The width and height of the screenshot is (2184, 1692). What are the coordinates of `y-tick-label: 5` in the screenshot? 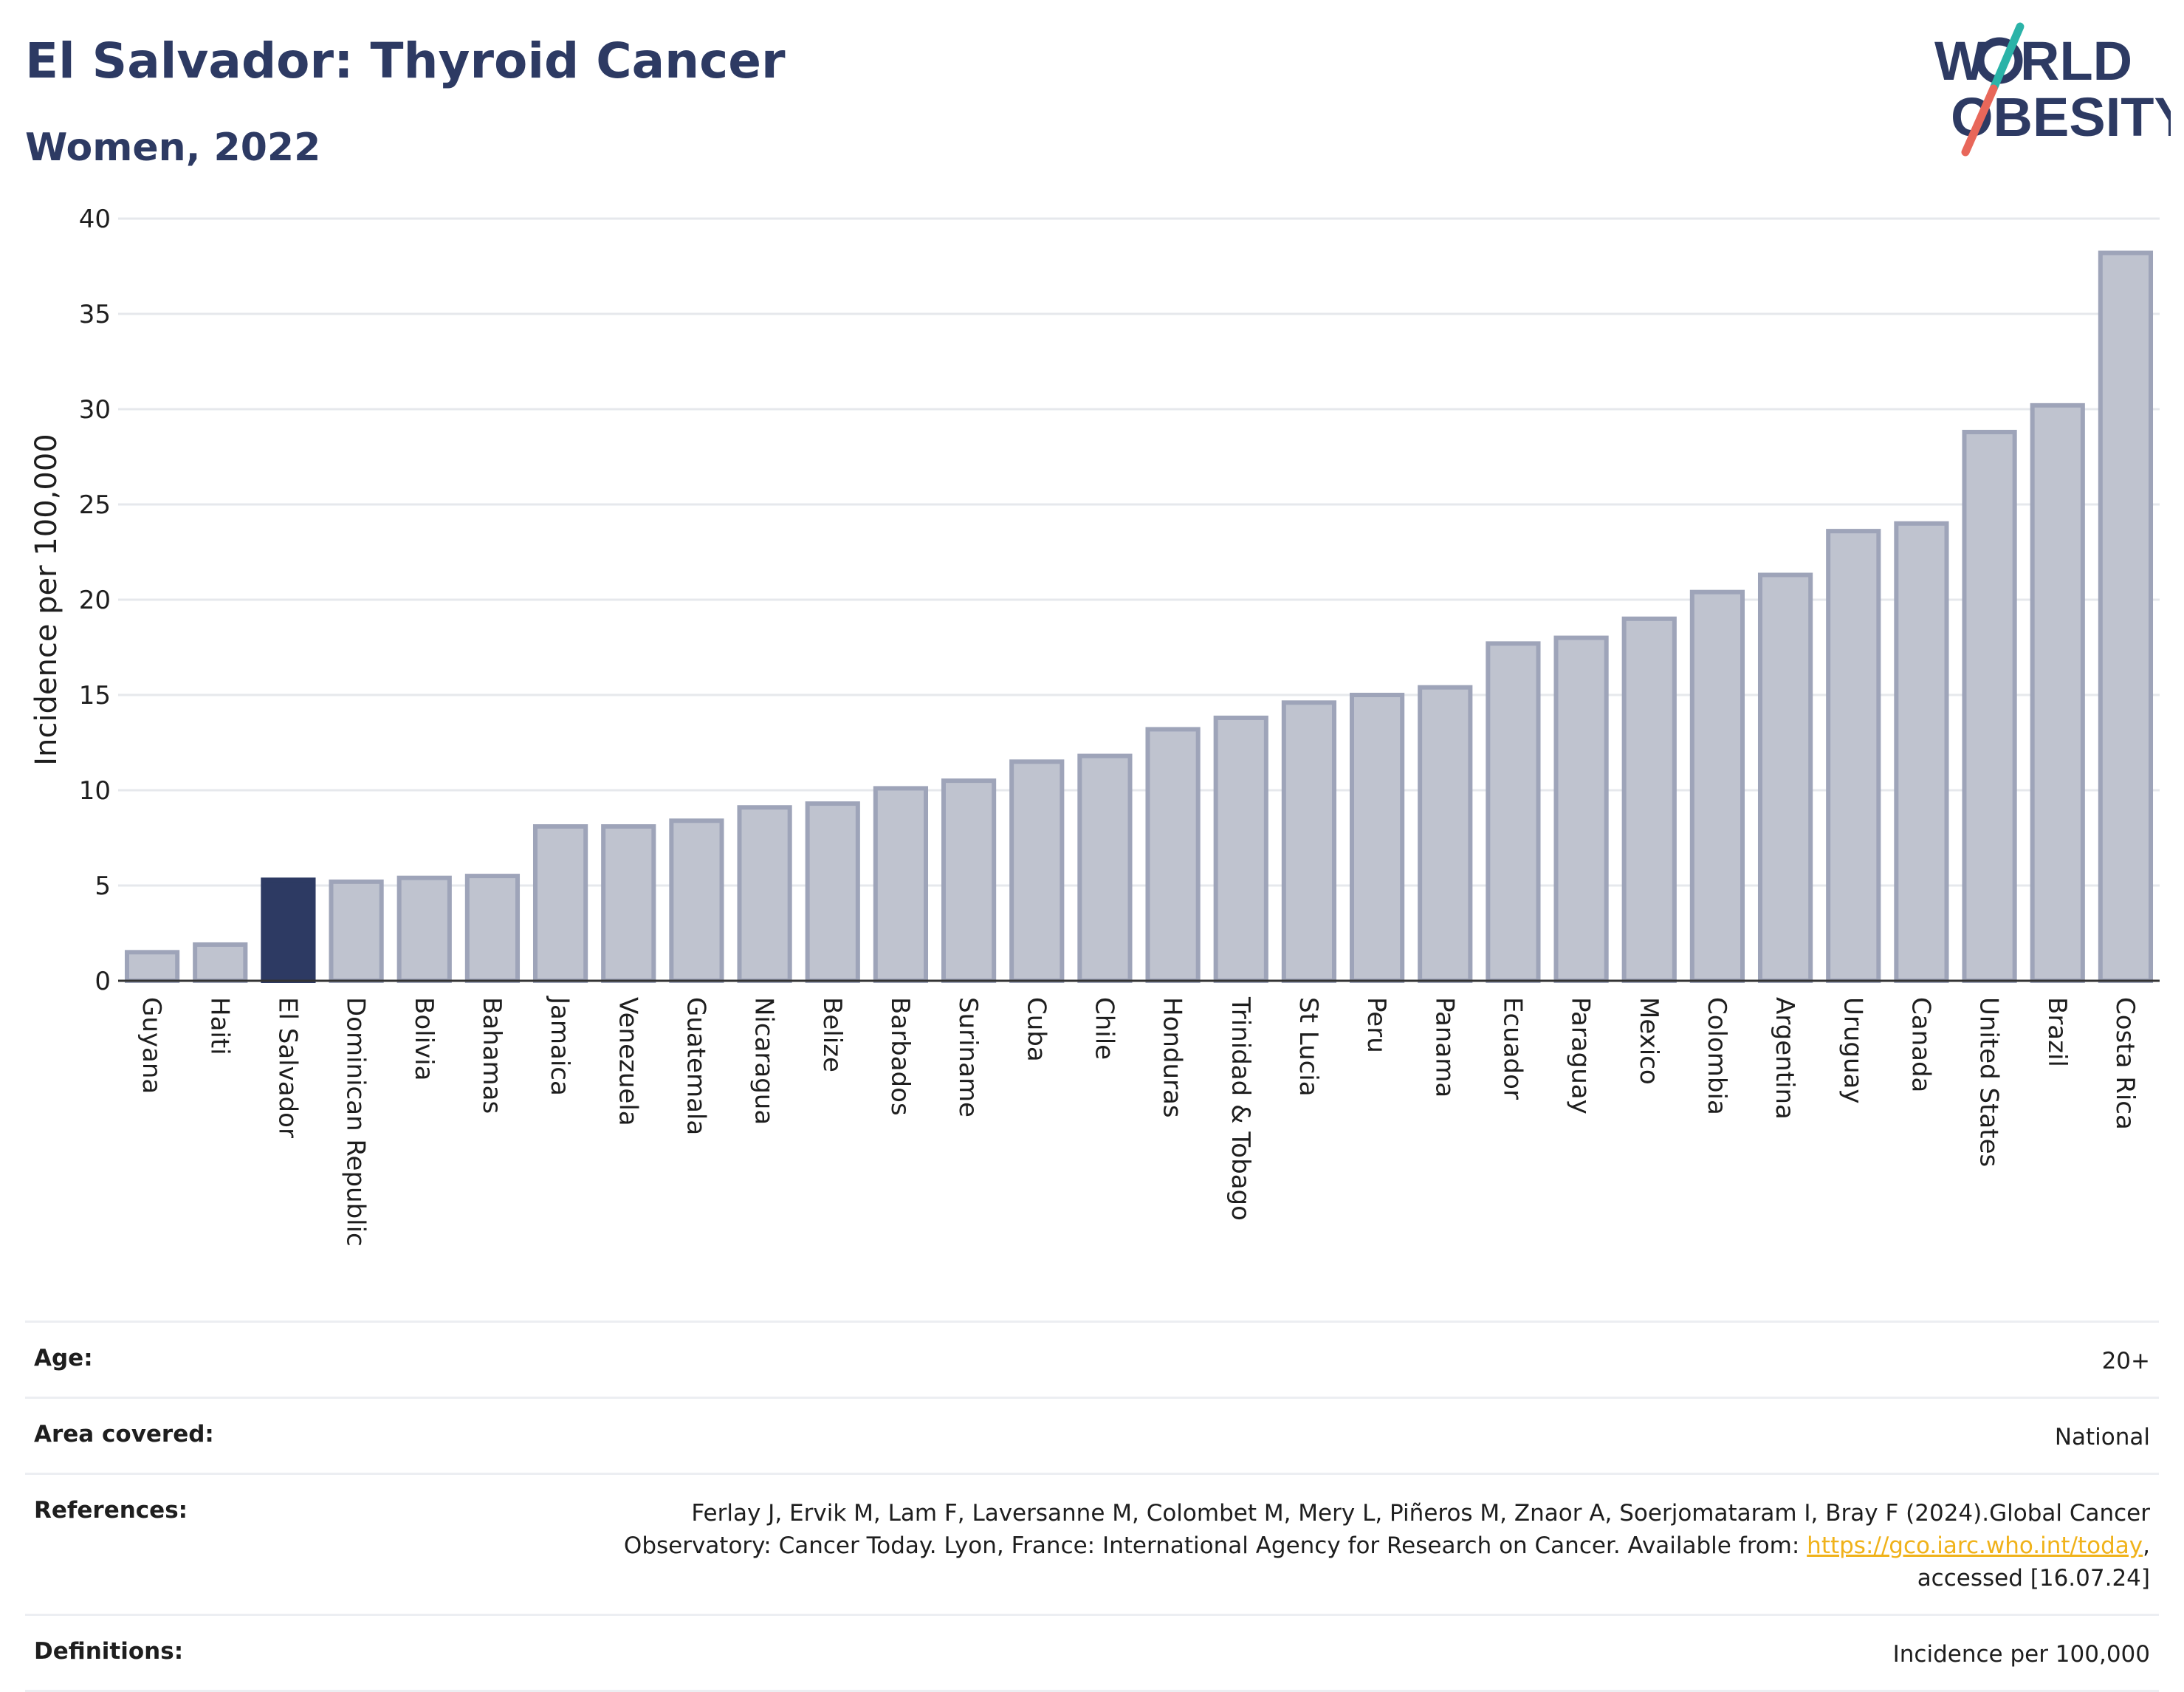 It's located at (103, 886).